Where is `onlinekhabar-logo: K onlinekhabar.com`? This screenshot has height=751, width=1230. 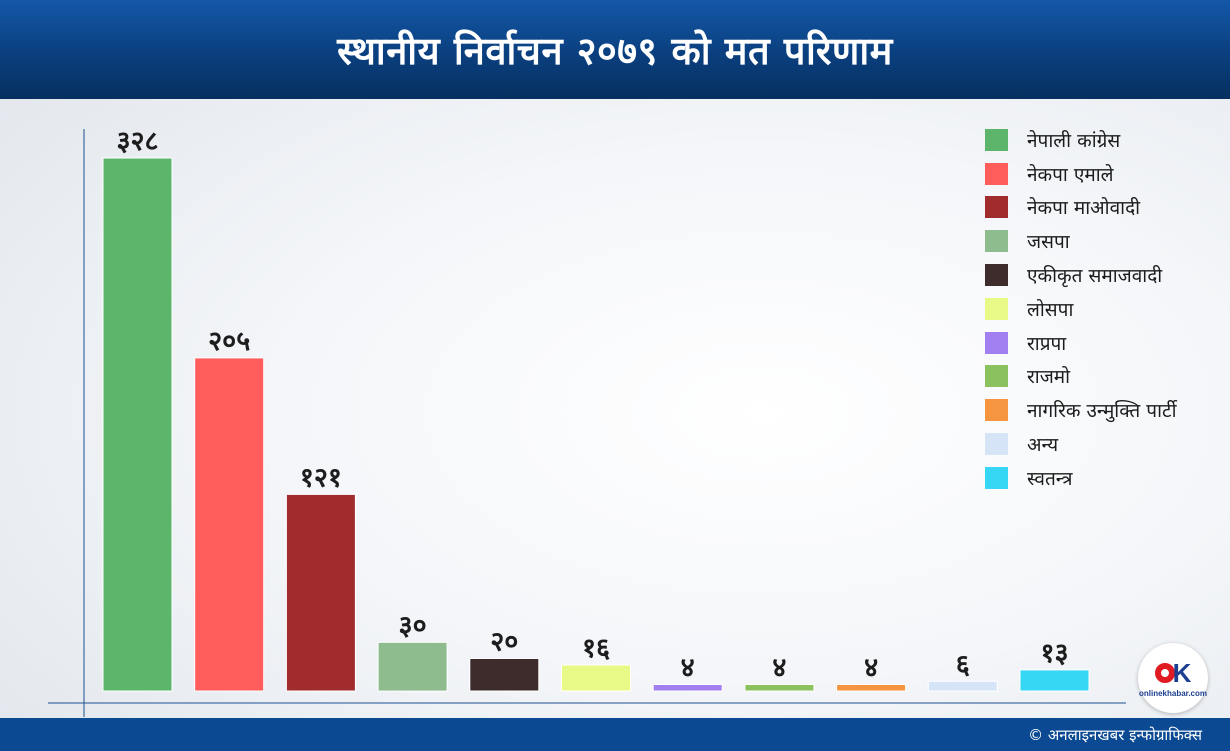 onlinekhabar-logo: K onlinekhabar.com is located at coordinates (1173, 678).